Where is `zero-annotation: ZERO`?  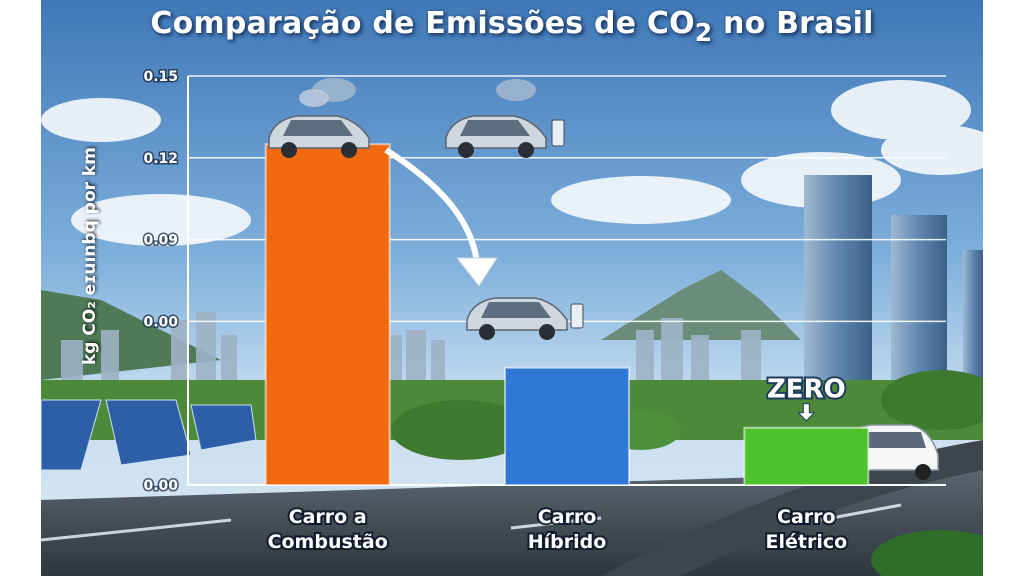 zero-annotation: ZERO is located at coordinates (806, 390).